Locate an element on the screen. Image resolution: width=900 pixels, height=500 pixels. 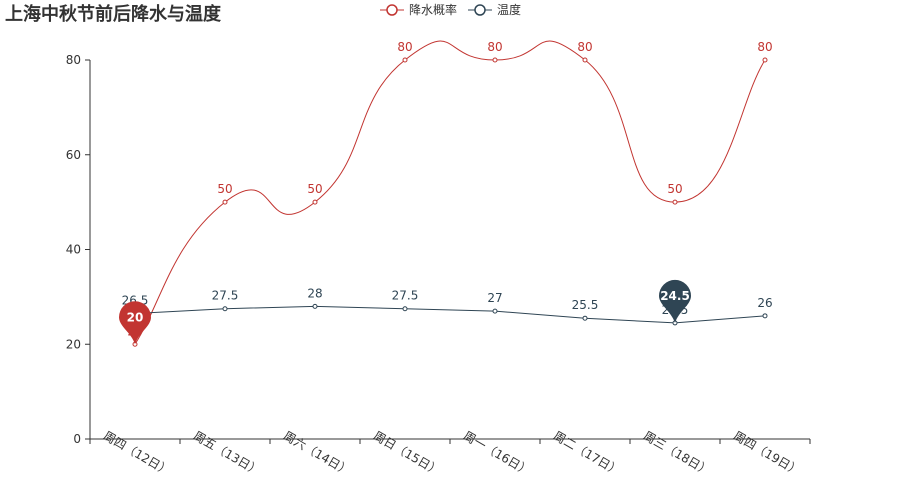
y-tick-label: 0 is located at coordinates (77, 439).